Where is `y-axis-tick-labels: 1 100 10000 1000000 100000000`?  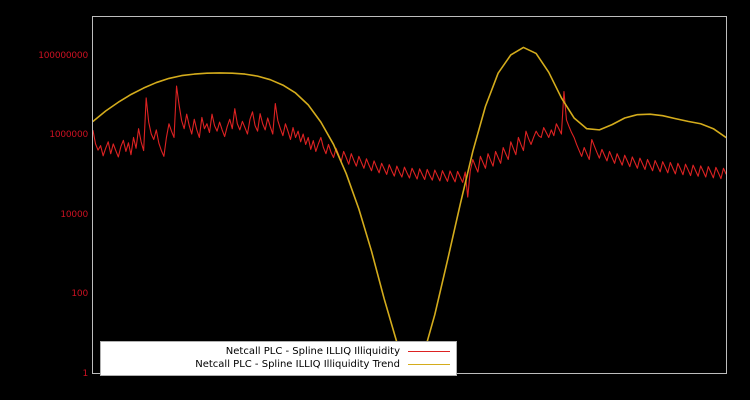 y-axis-tick-labels: 1 100 10000 1000000 100000000 is located at coordinates (44, 200).